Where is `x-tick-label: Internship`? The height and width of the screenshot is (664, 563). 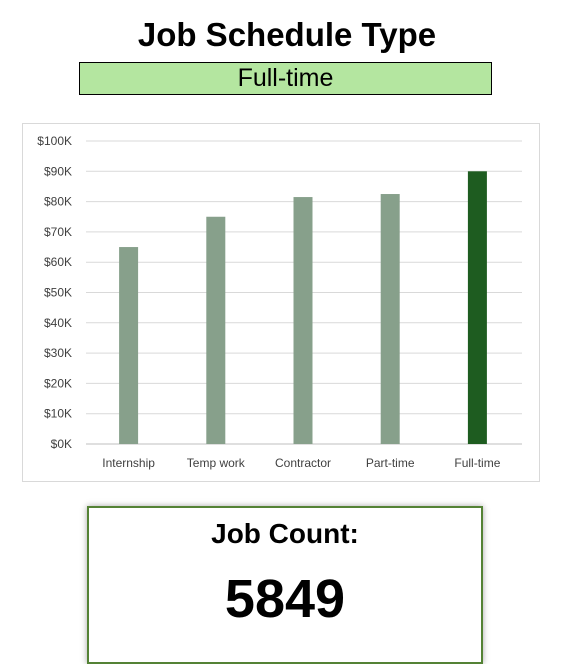
x-tick-label: Internship is located at coordinates (128, 463).